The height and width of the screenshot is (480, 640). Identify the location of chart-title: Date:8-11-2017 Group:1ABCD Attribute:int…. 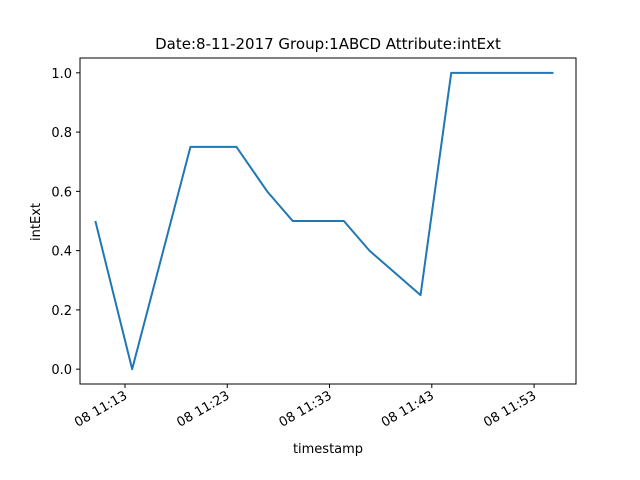
(328, 44).